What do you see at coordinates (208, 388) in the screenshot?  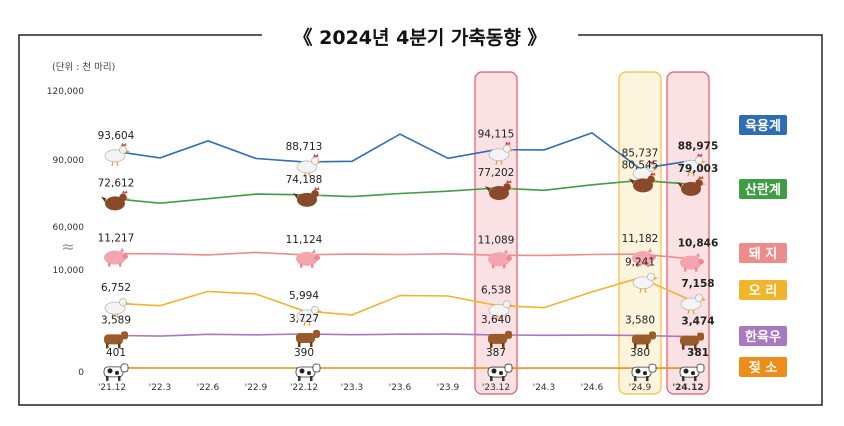 I see `x-tick-label: '22.6` at bounding box center [208, 388].